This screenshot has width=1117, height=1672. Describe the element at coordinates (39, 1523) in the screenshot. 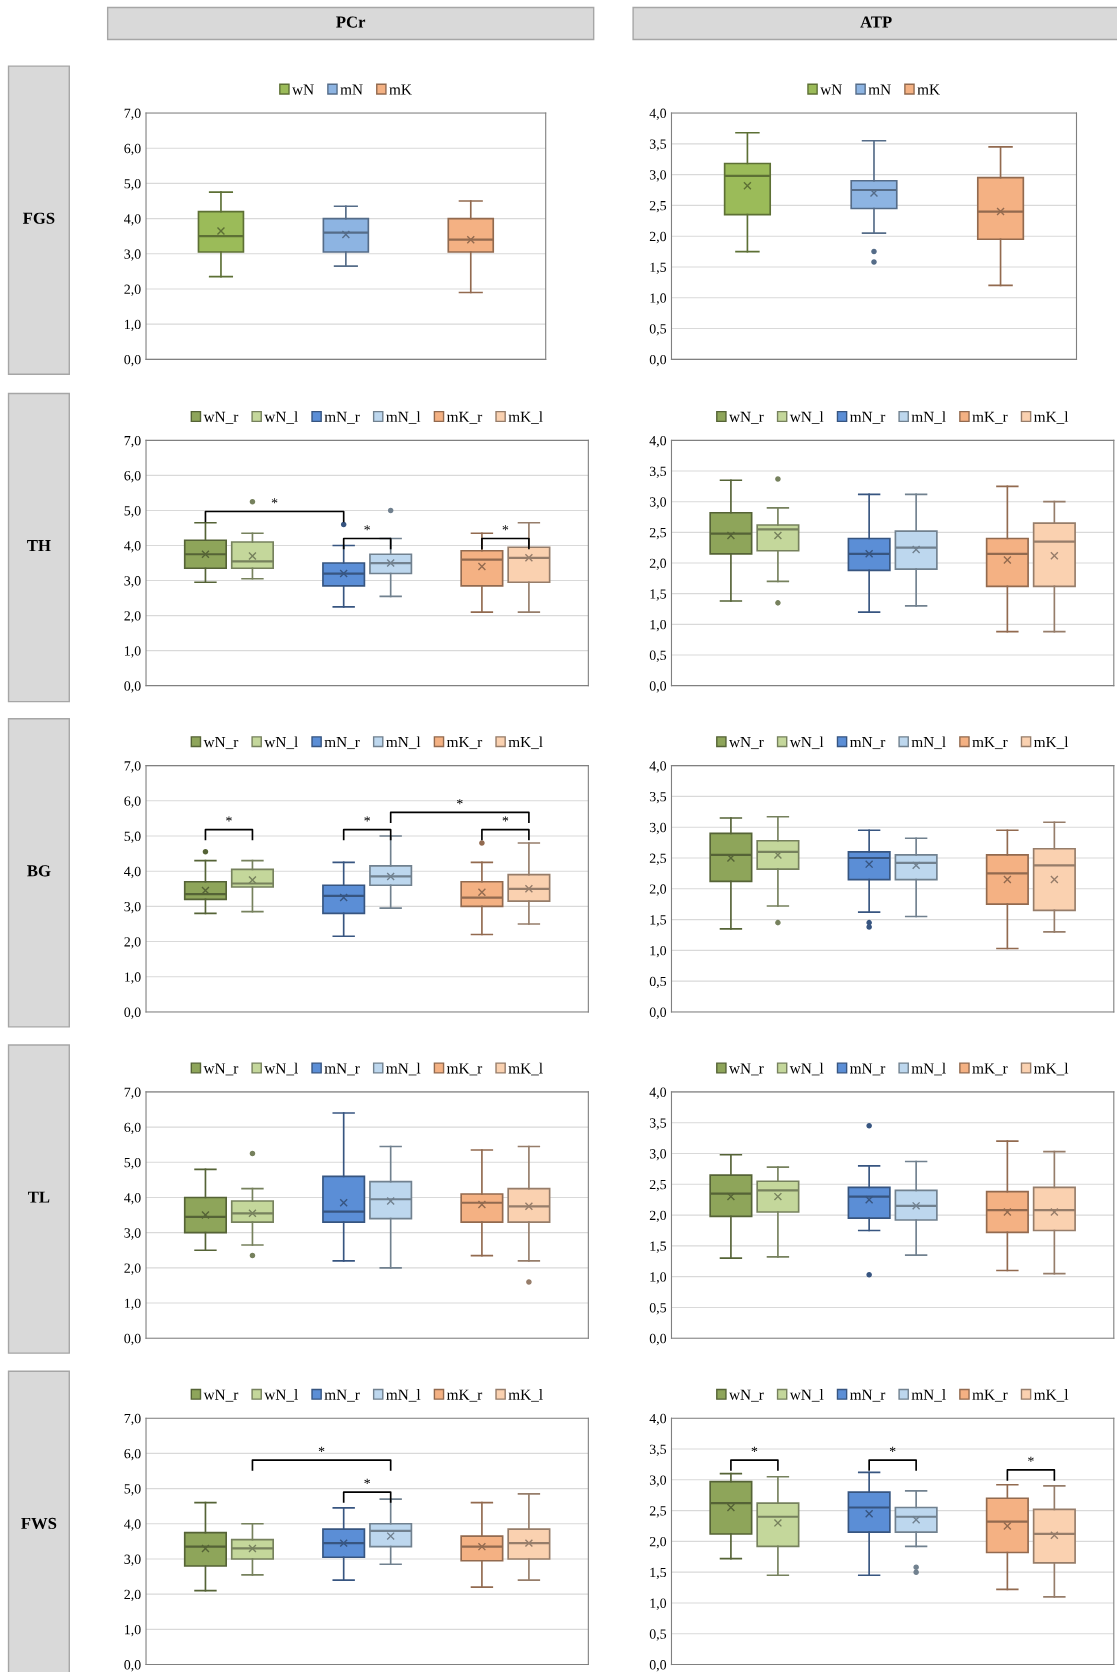

I see `y-axis-title: FWS` at that location.